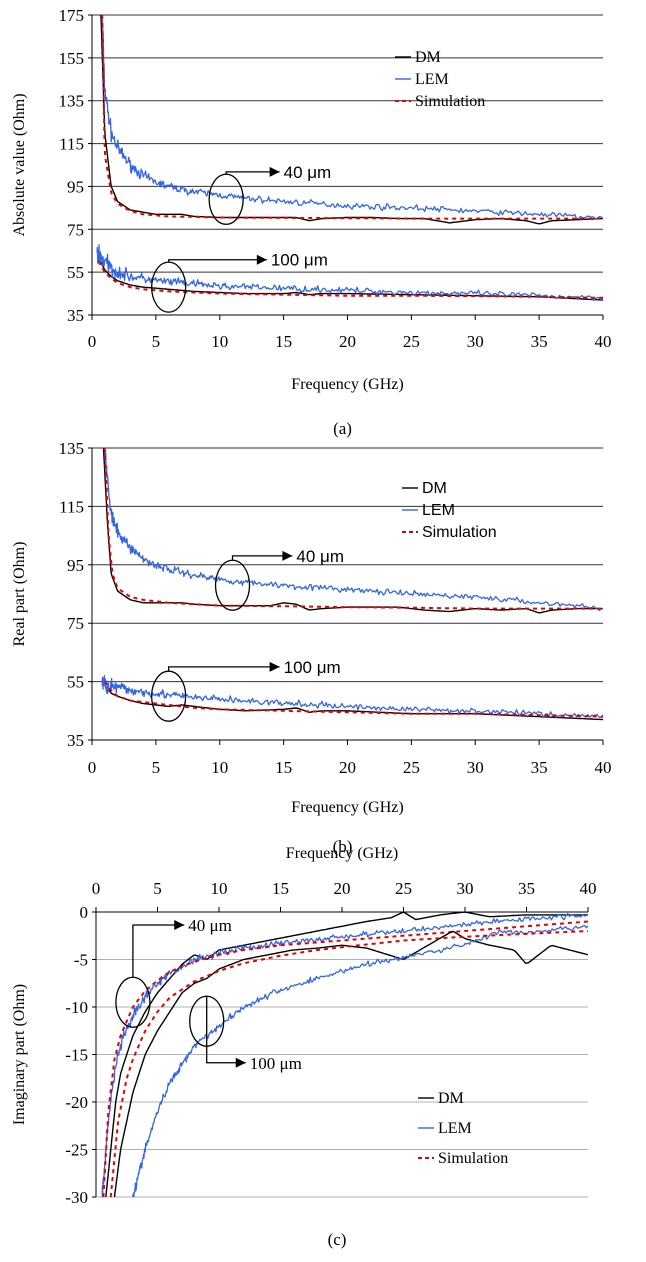  Describe the element at coordinates (75, 565) in the screenshot. I see `y-tick-label: 95` at that location.